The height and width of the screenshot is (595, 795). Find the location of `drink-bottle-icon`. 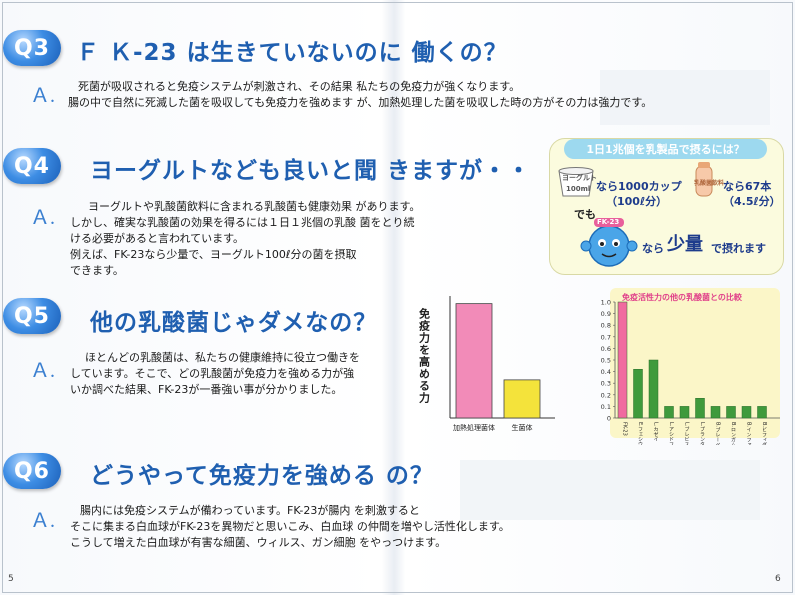

drink-bottle-icon is located at coordinates (704, 179).